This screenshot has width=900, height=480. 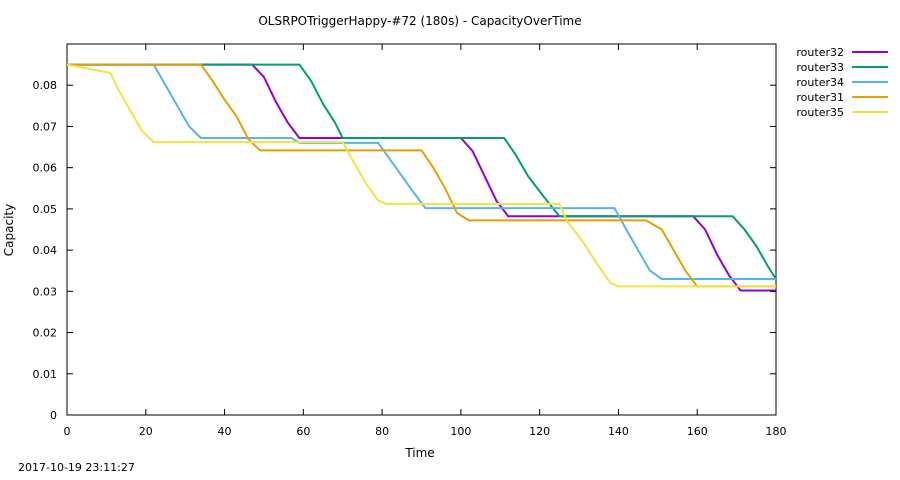 What do you see at coordinates (45, 291) in the screenshot?
I see `y-tick-label: 0.03` at bounding box center [45, 291].